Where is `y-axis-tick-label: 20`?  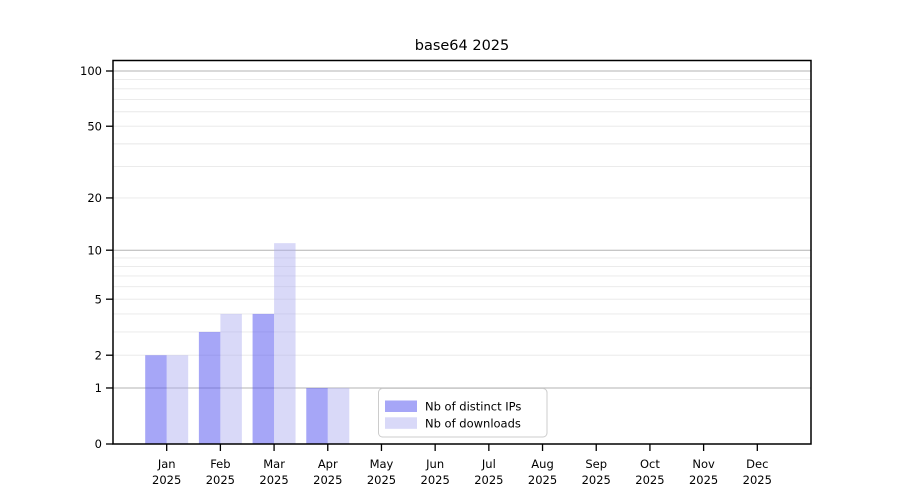 y-axis-tick-label: 20 is located at coordinates (94, 198).